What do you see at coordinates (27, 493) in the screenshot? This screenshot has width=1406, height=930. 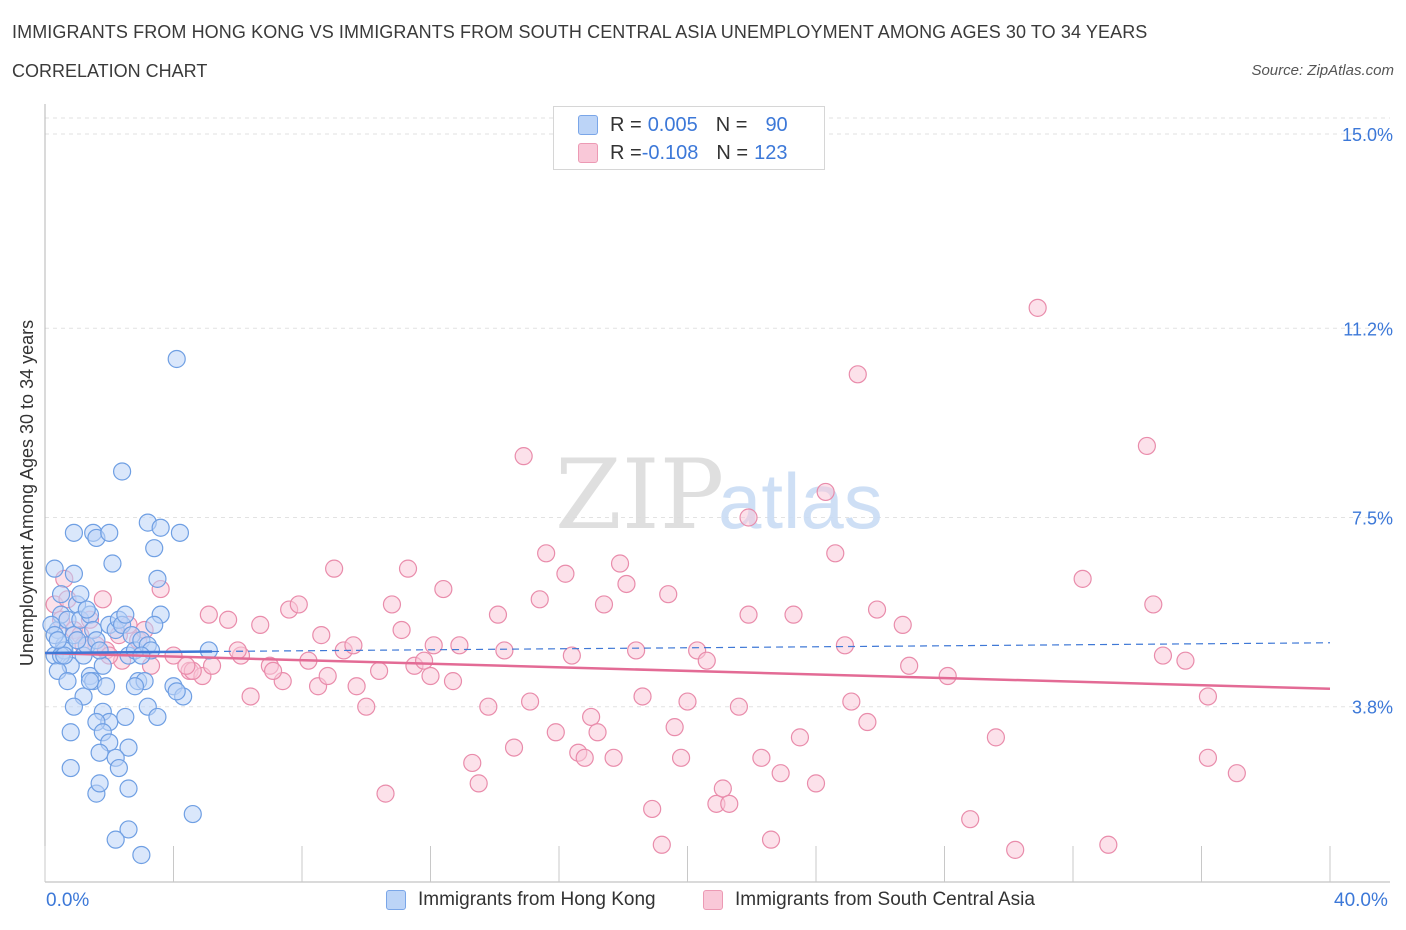 I see `y-axis-label: Unemployment Among Ages 30 to 34 years` at bounding box center [27, 493].